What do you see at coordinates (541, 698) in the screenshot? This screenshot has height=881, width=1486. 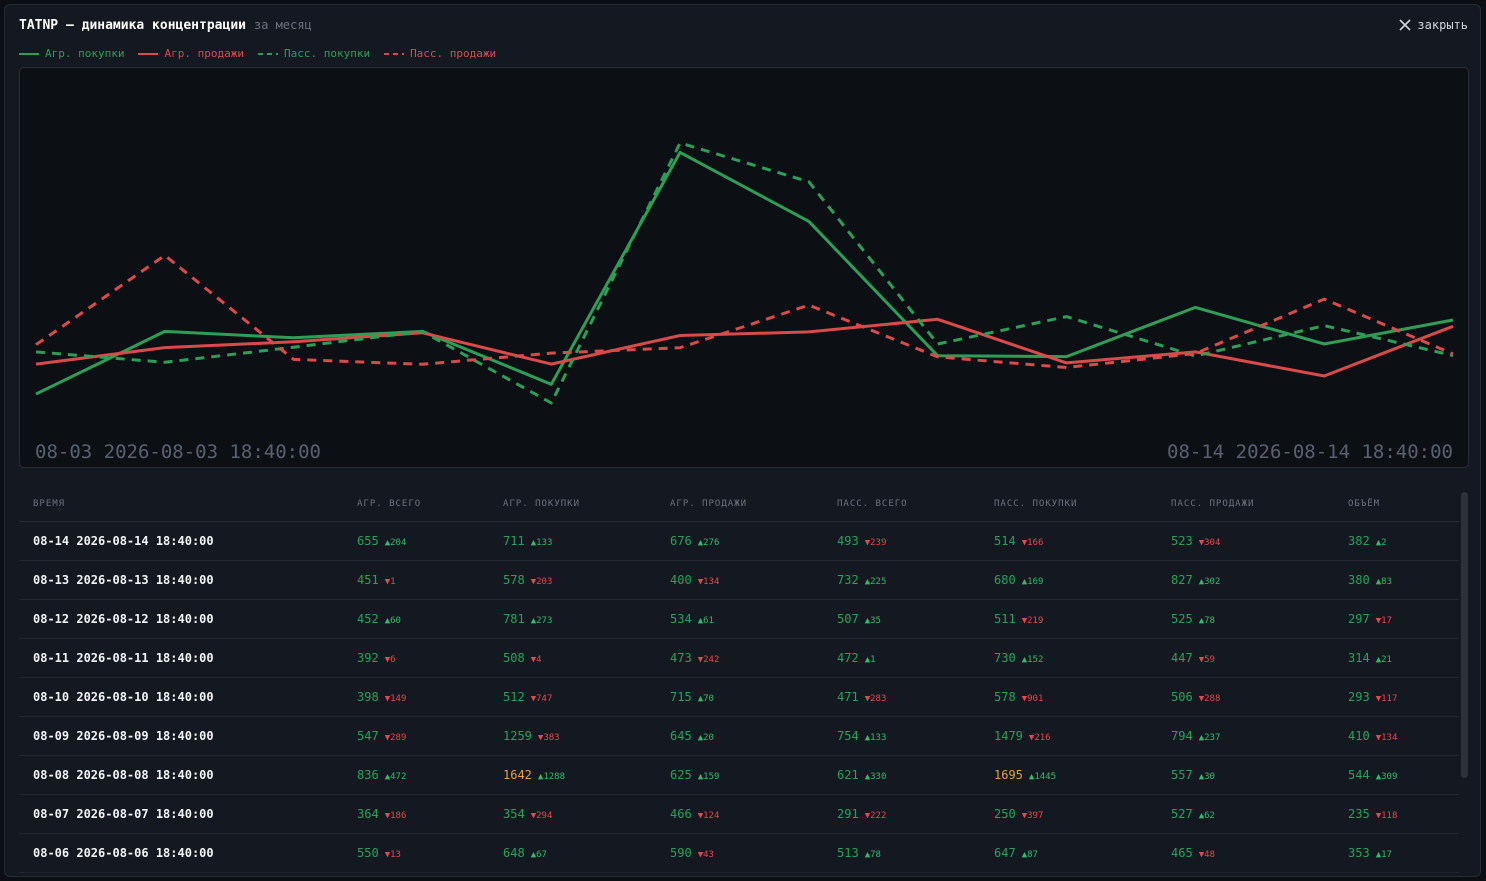 I see `delta-down: ▼747` at bounding box center [541, 698].